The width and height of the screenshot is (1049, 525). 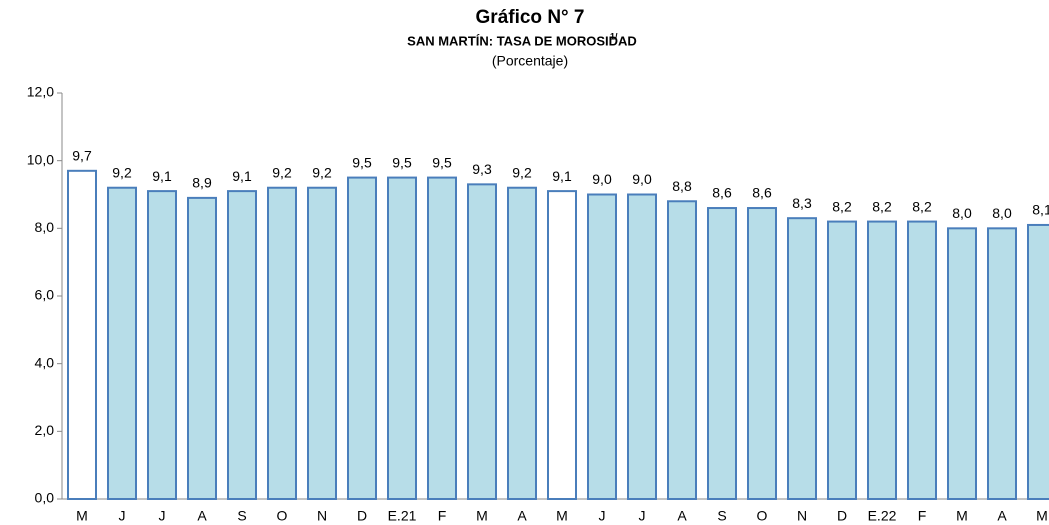 I want to click on y-tick-label: 0,0, so click(x=45, y=498).